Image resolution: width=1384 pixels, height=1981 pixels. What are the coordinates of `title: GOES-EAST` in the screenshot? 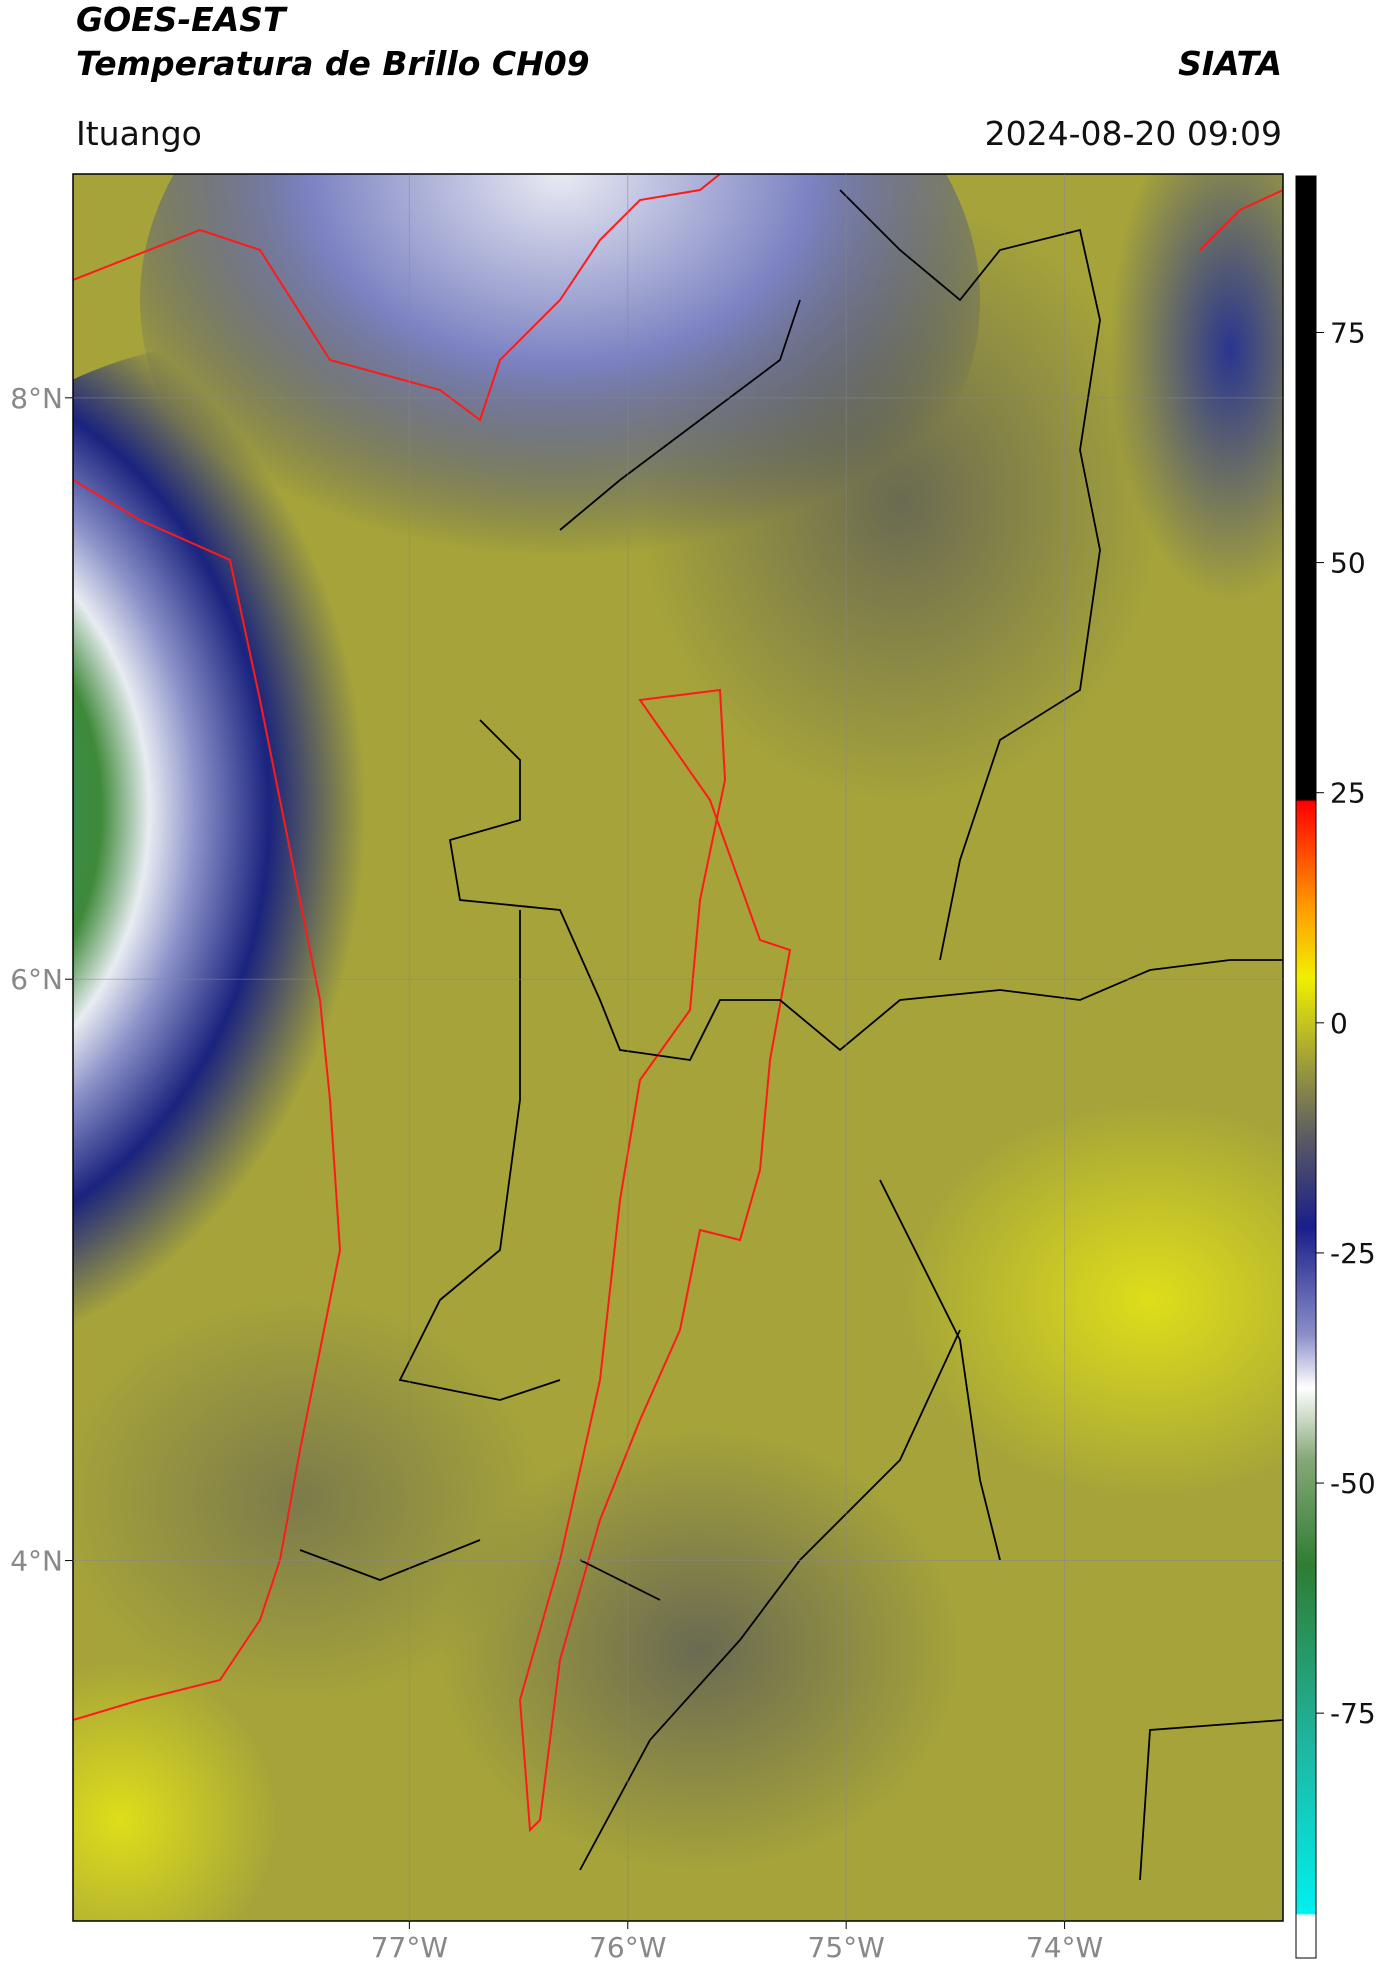 It's located at (181, 19).